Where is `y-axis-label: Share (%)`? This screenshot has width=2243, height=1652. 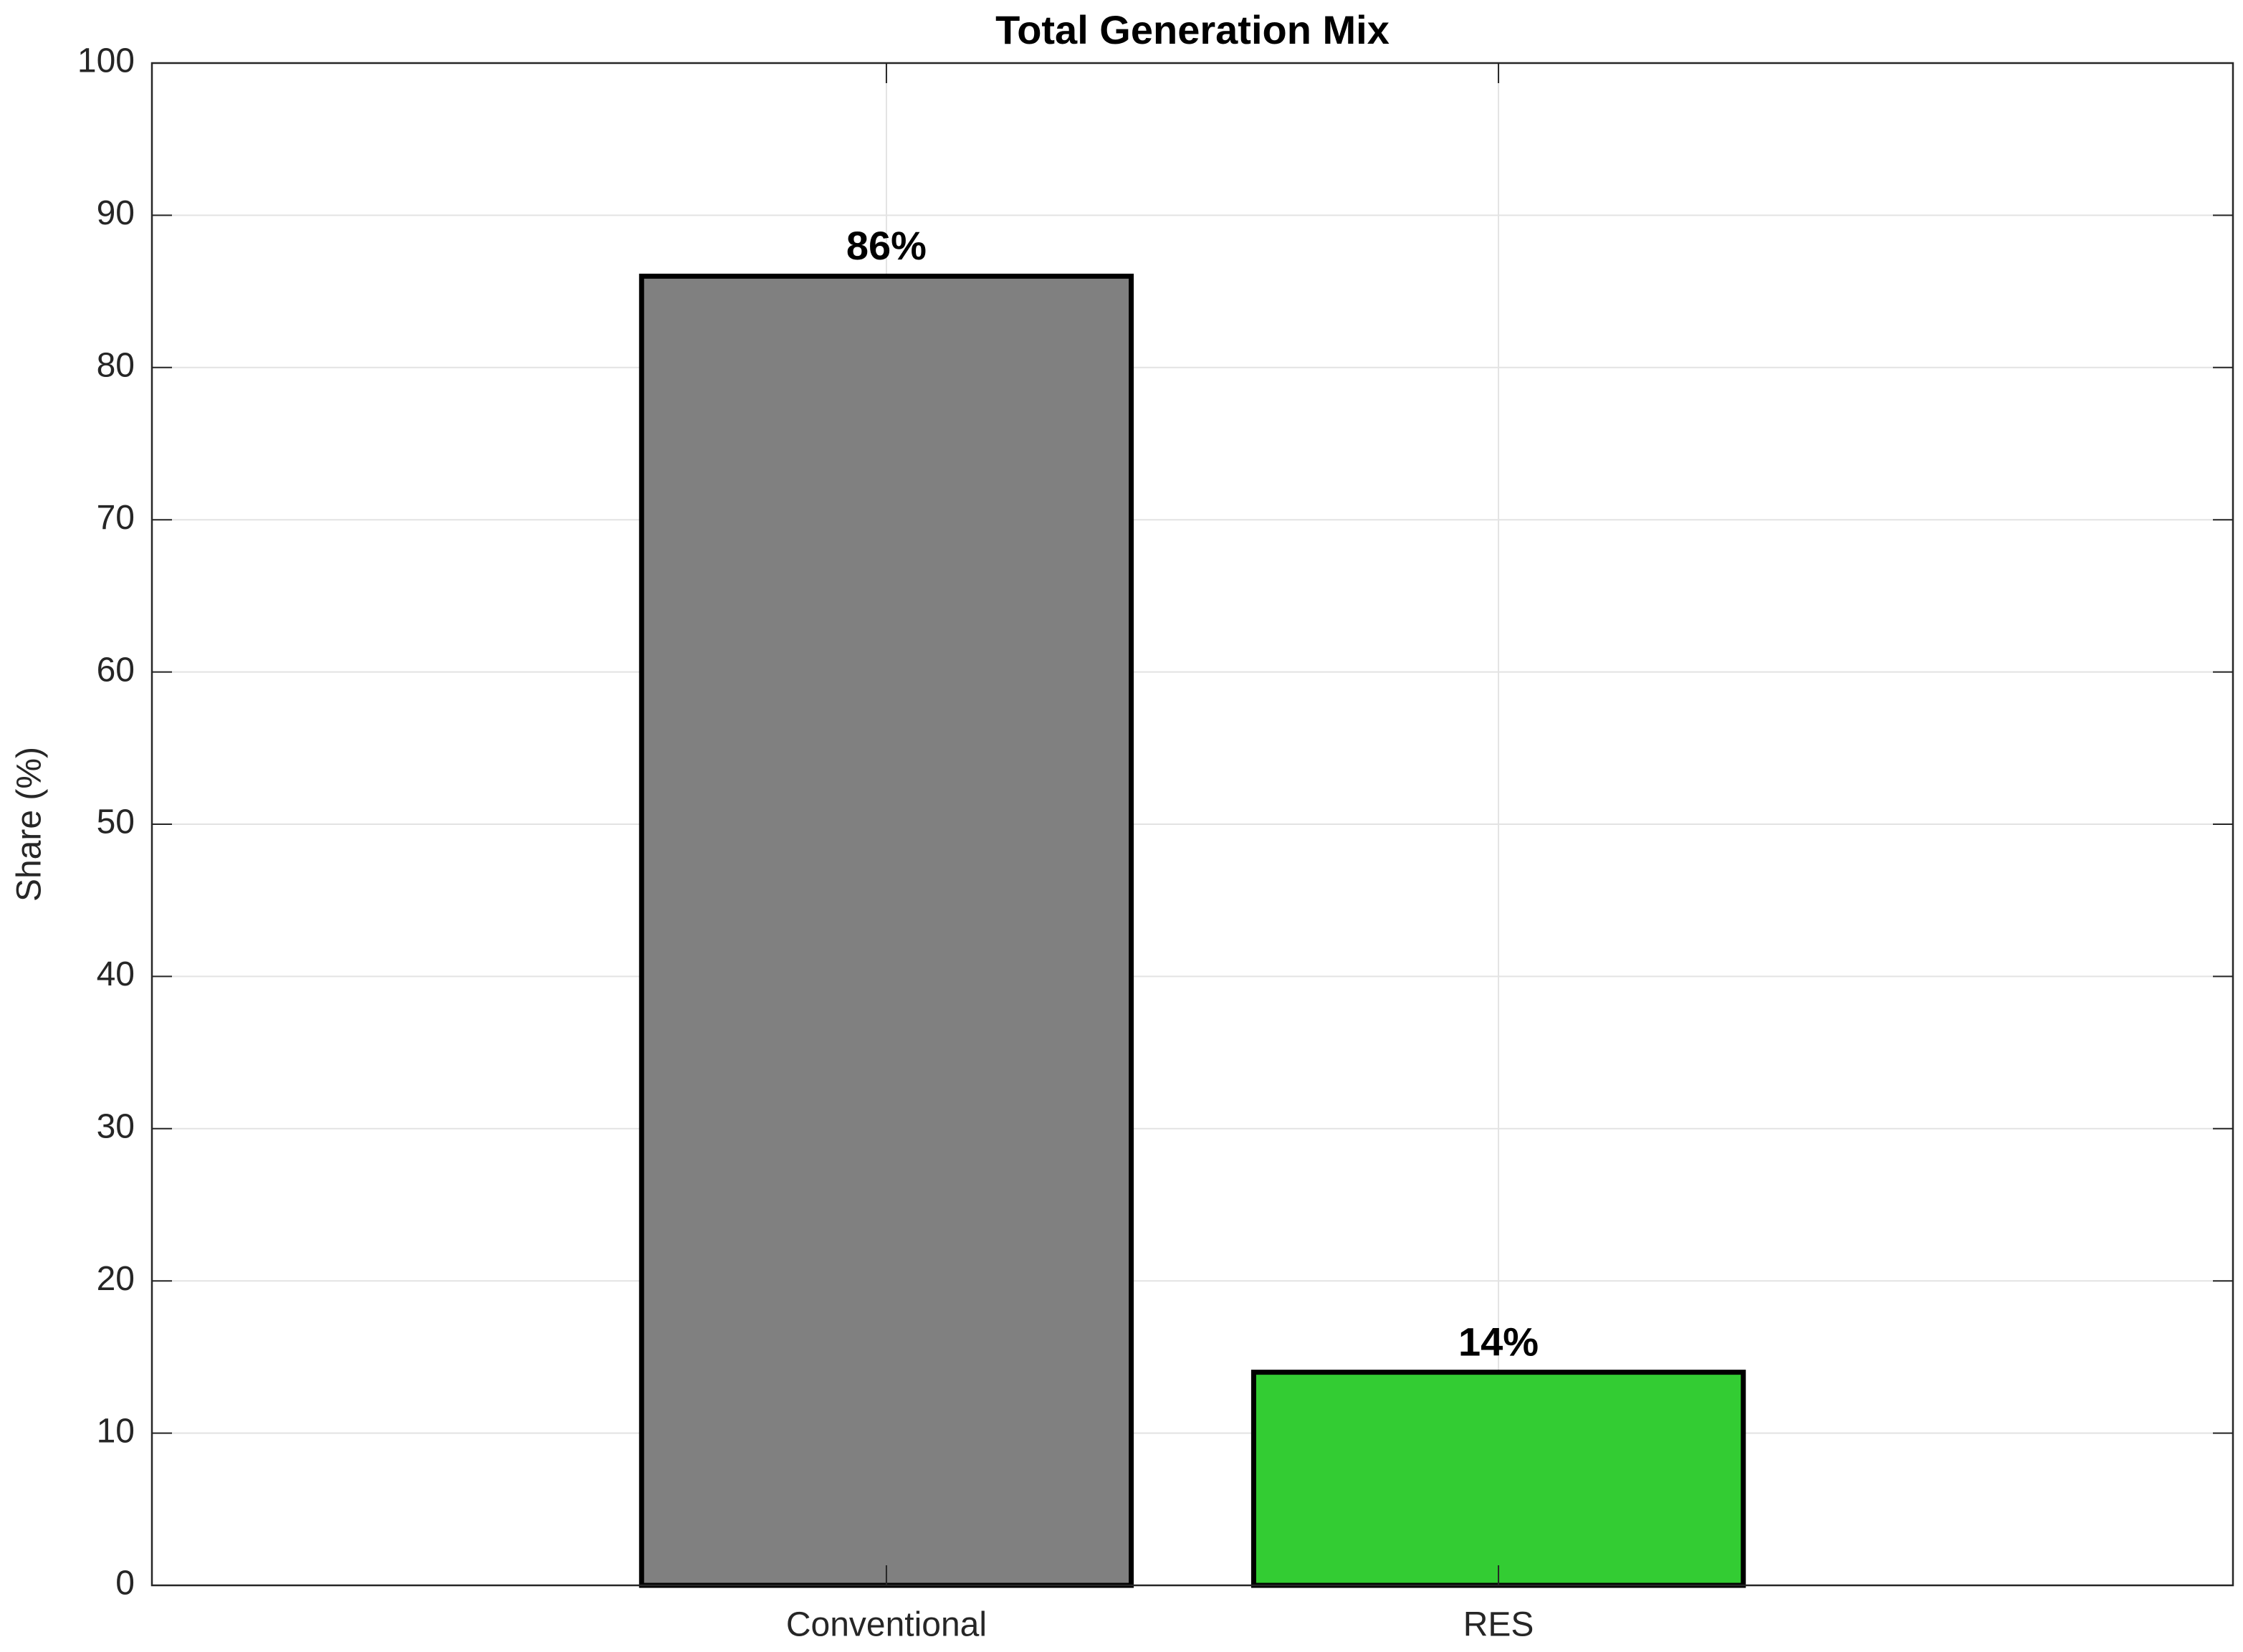
y-axis-label: Share (%) is located at coordinates (30, 824).